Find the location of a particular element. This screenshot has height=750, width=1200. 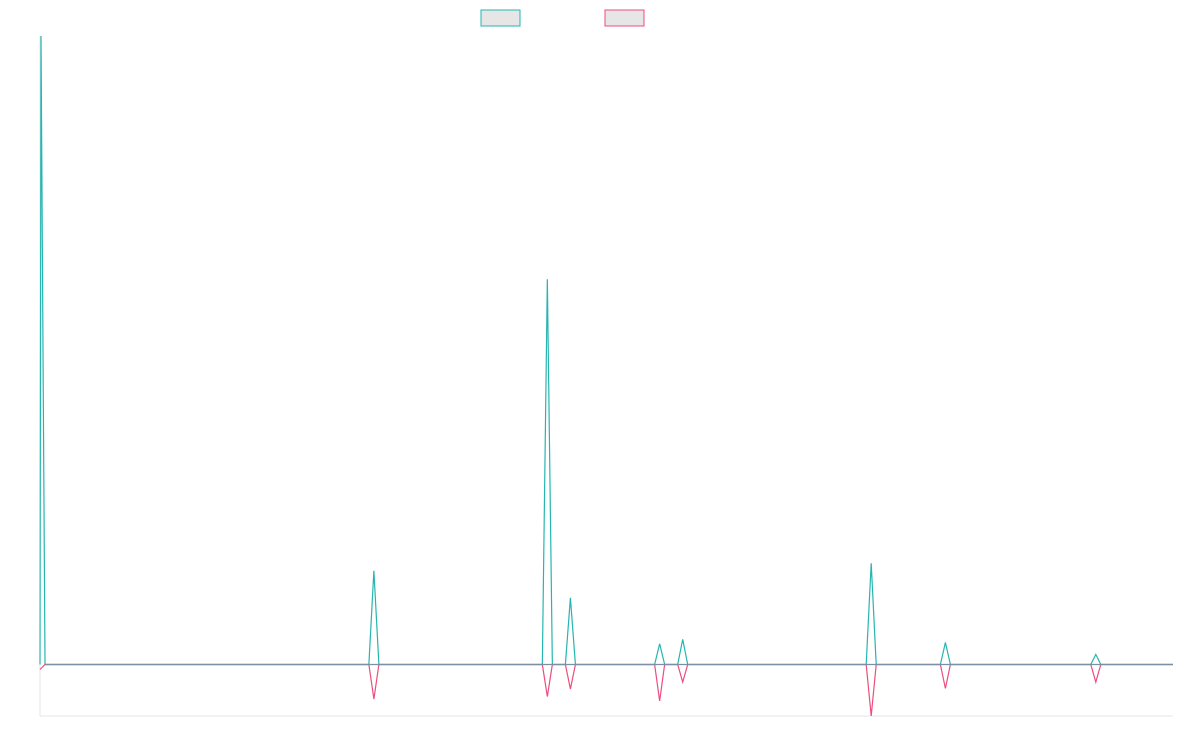

legend is located at coordinates (562, 18).